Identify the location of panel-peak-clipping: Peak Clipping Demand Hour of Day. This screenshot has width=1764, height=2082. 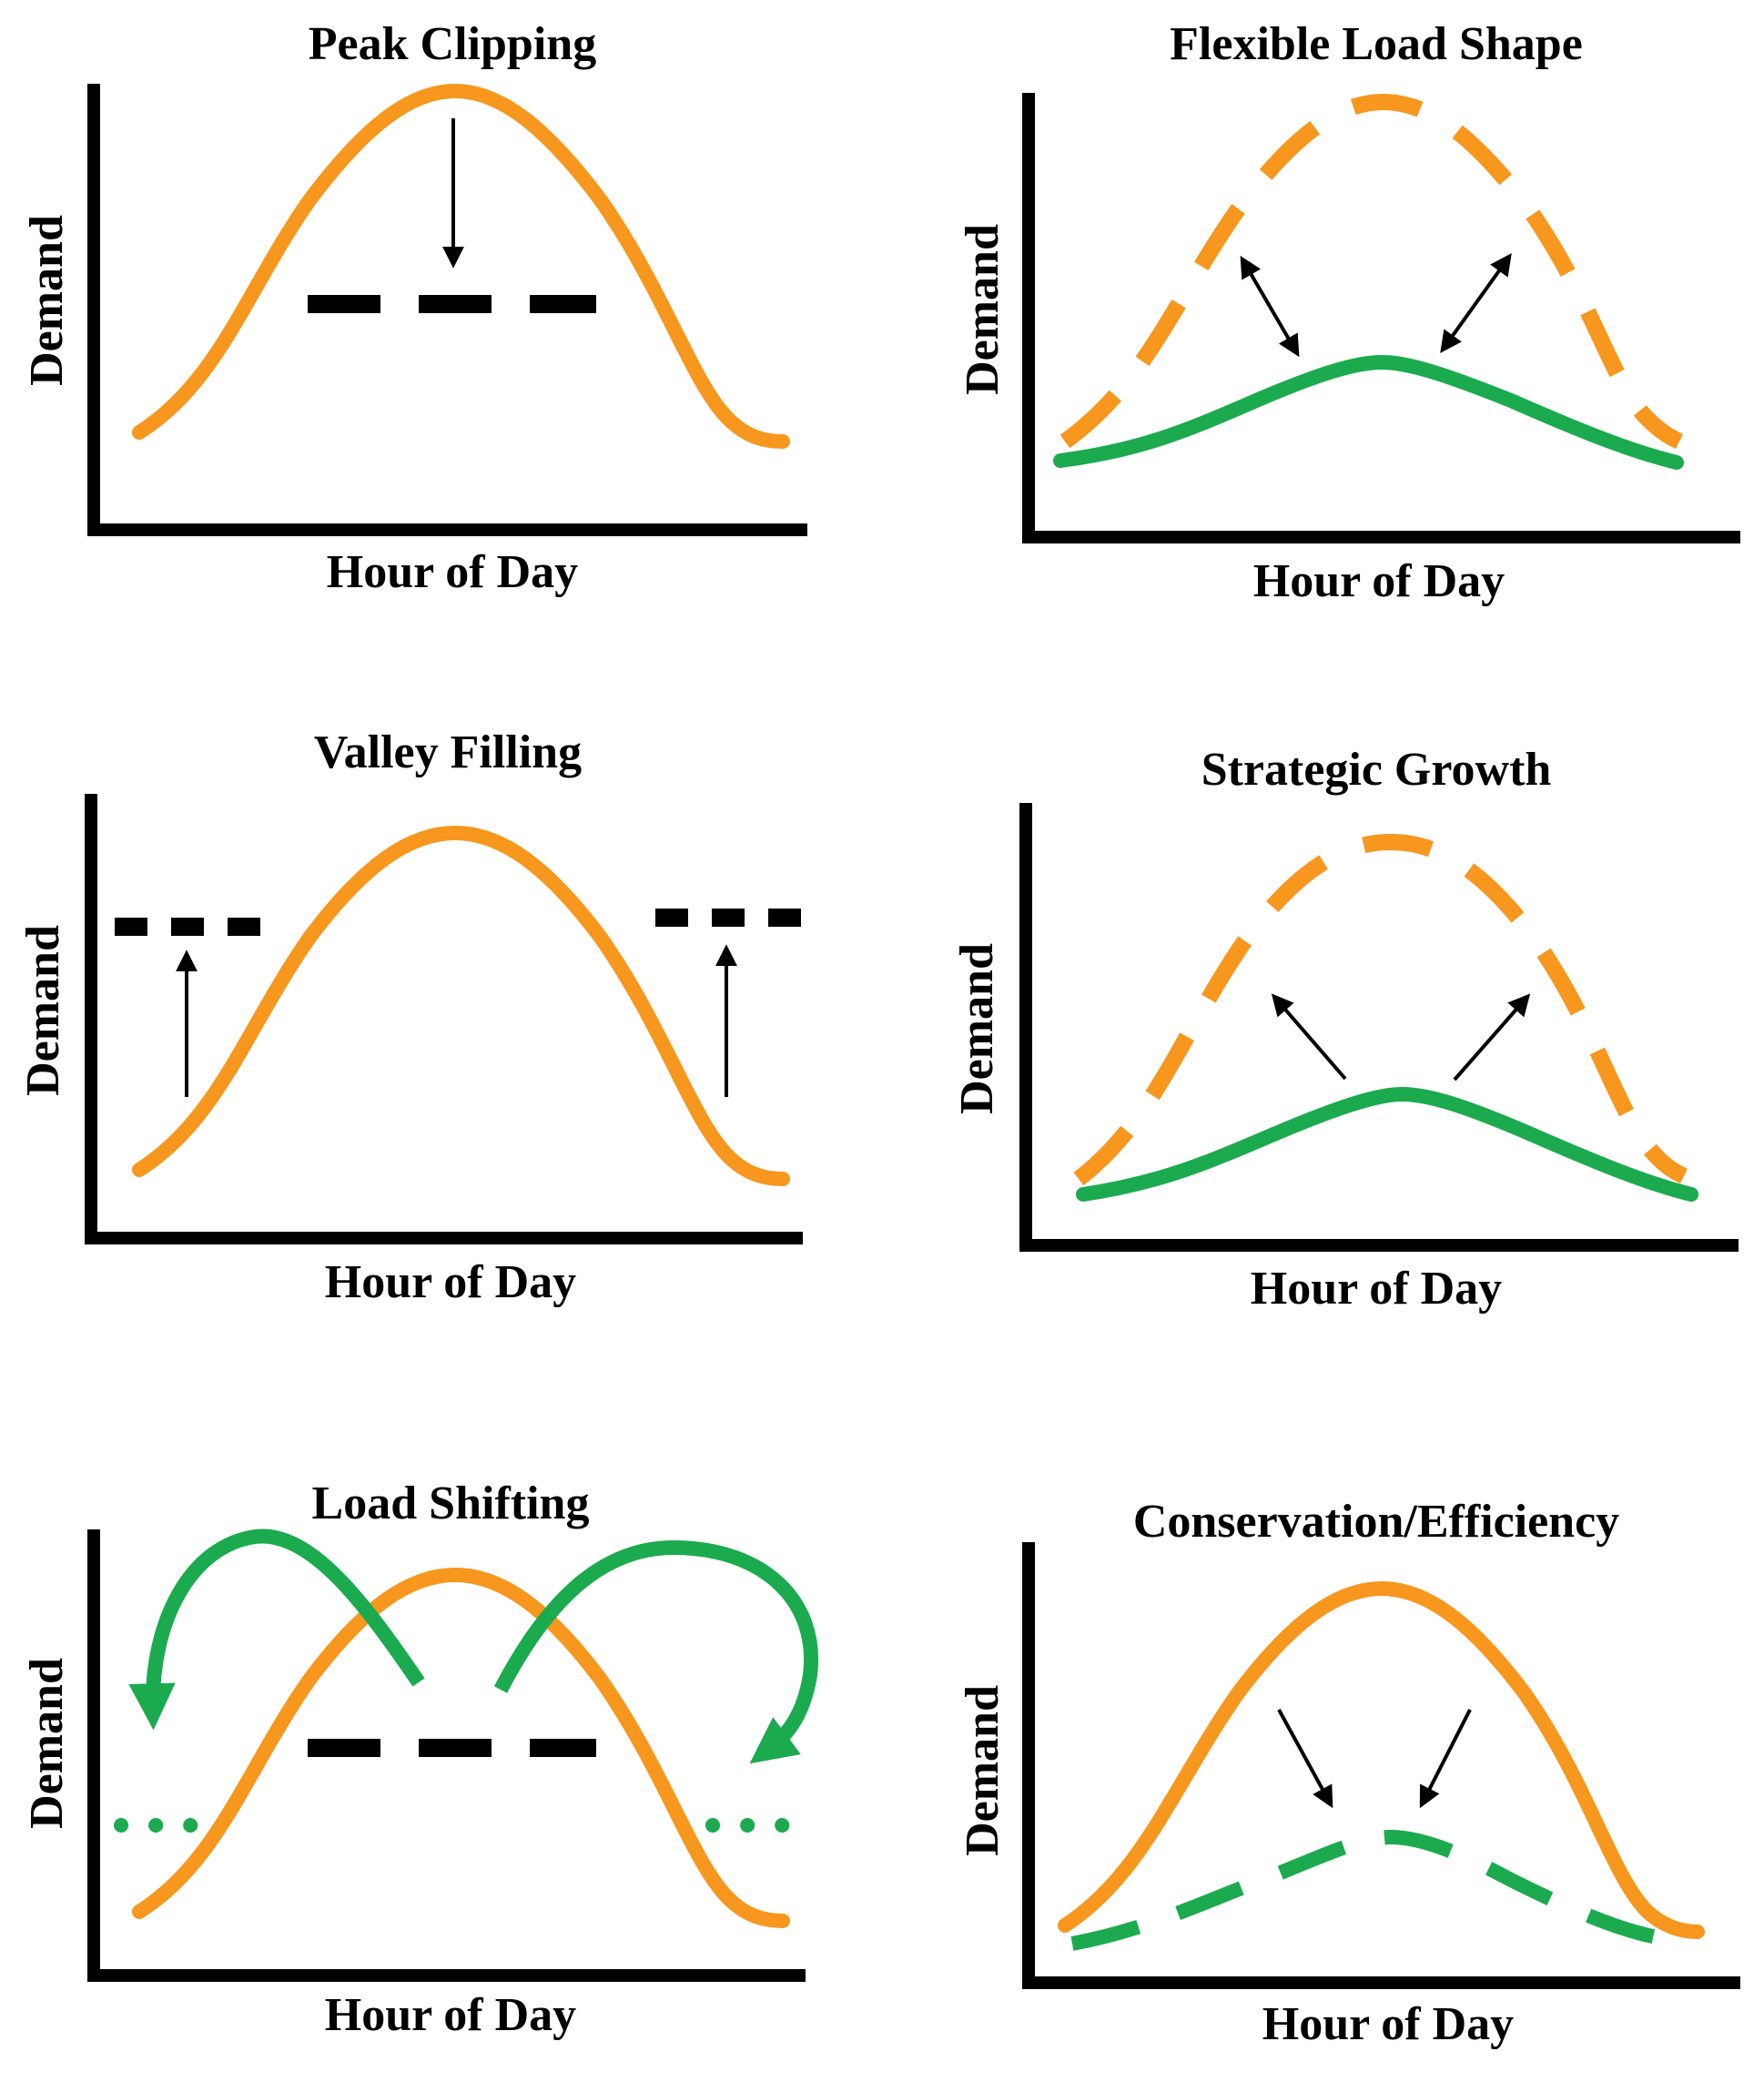
(414, 308).